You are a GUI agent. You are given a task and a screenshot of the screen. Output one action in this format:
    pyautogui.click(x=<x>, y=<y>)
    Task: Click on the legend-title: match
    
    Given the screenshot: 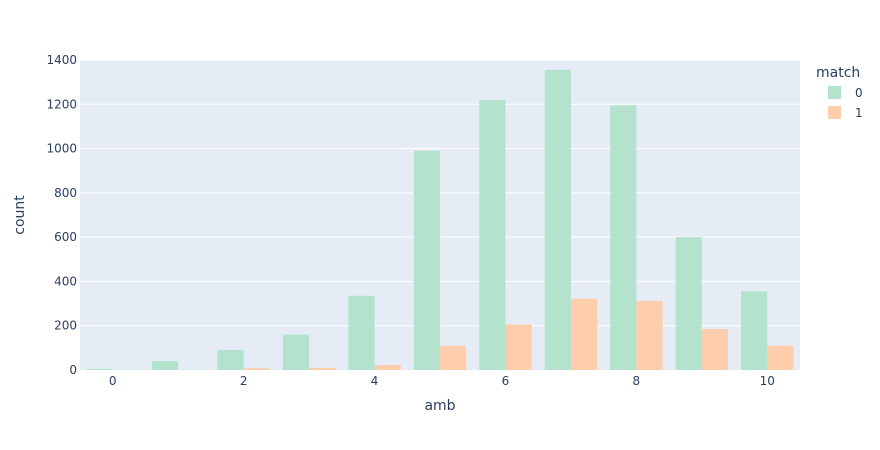 What is the action you would take?
    pyautogui.click(x=838, y=73)
    